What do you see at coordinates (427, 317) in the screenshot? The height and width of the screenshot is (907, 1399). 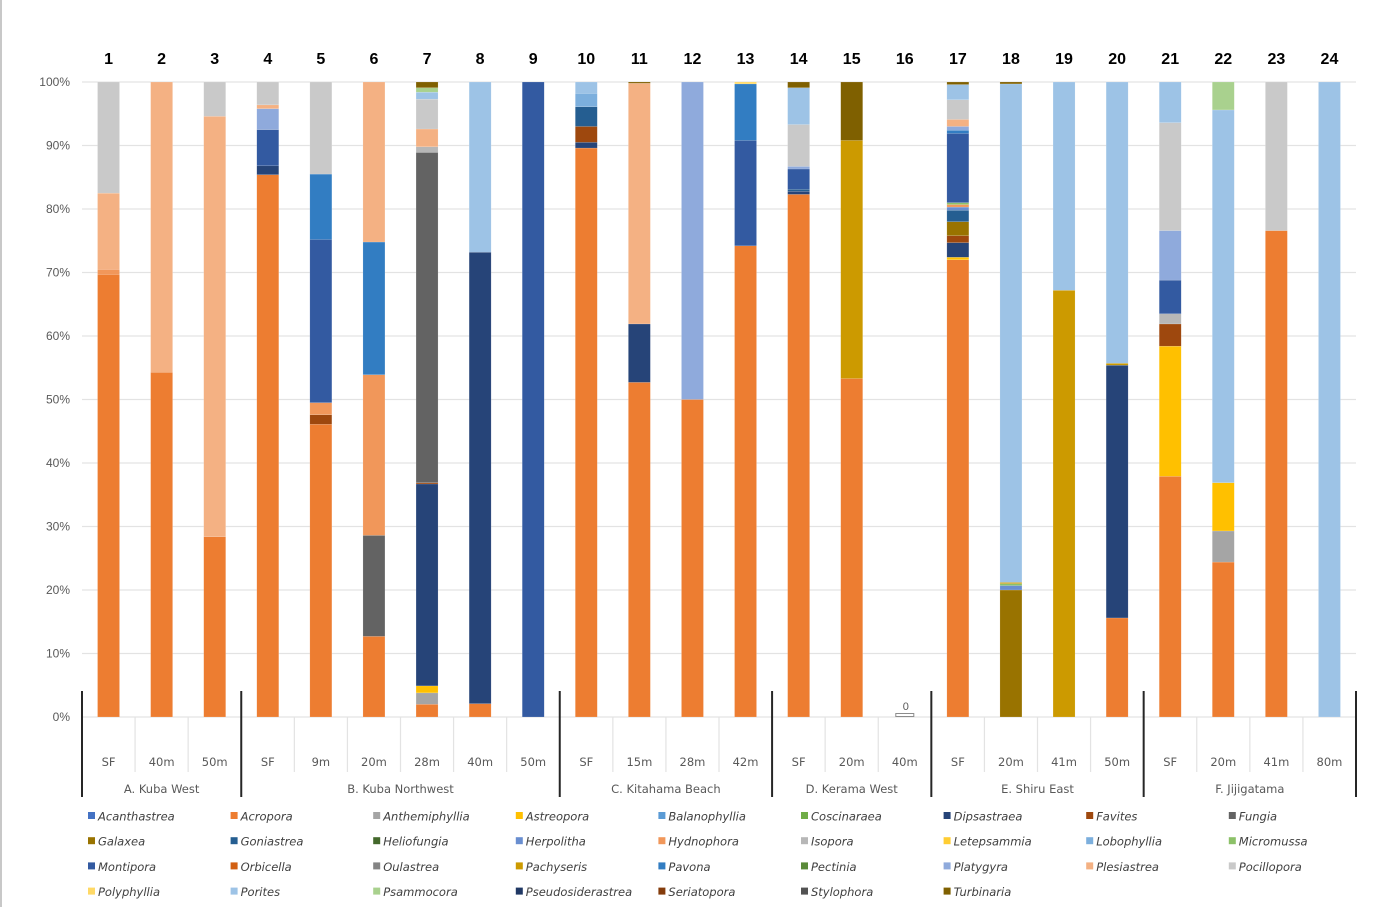 I see `bar-segment-fungia` at bounding box center [427, 317].